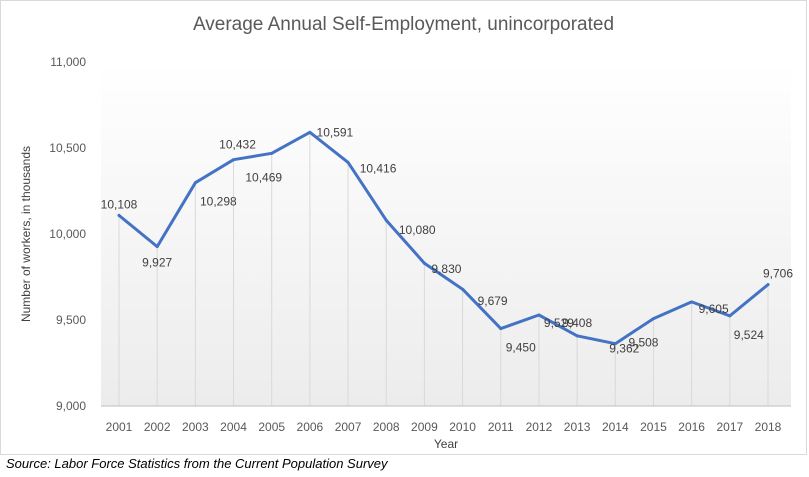 This screenshot has width=809, height=477. I want to click on x-tick-label: 2017, so click(729, 427).